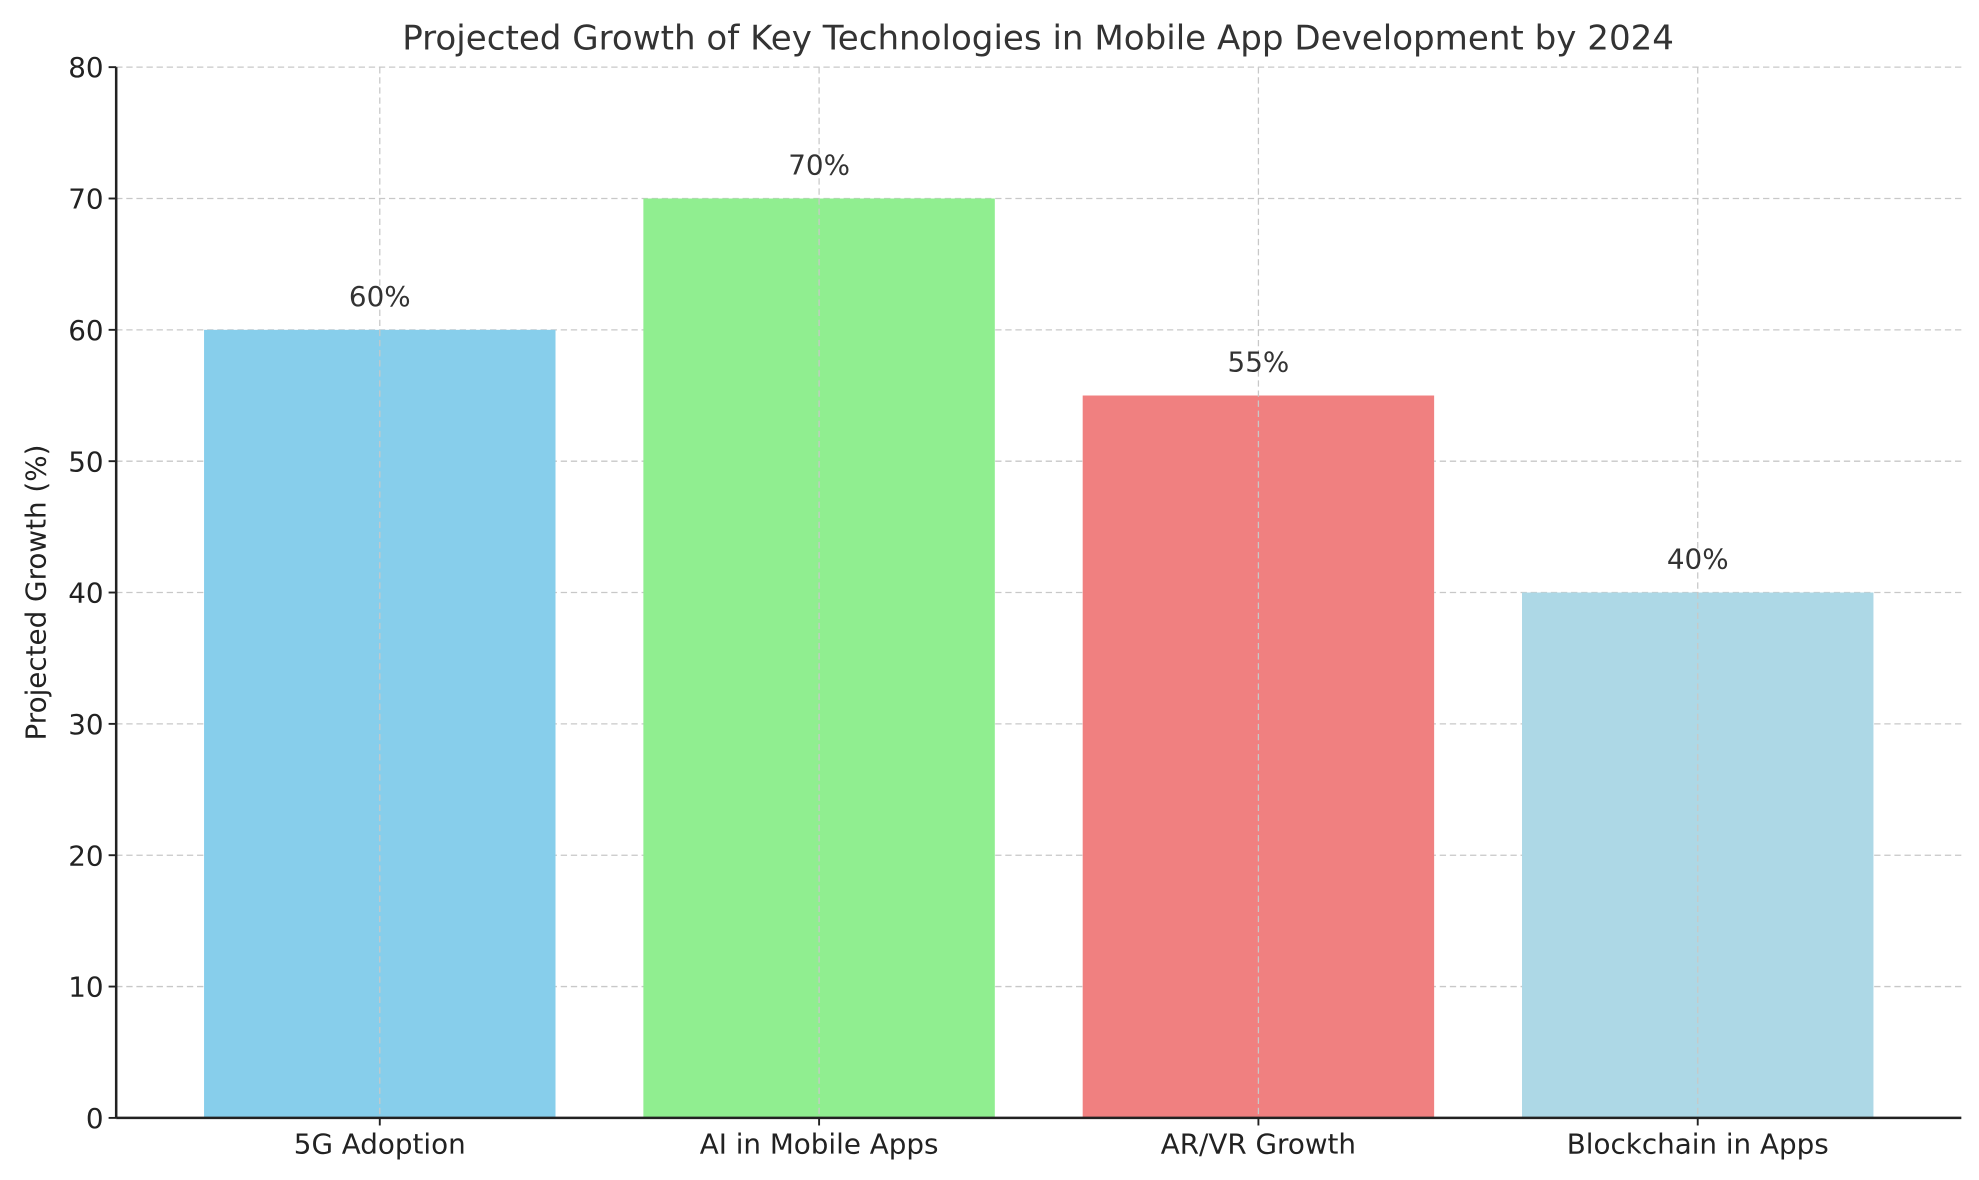 The width and height of the screenshot is (1979, 1180). What do you see at coordinates (819, 164) in the screenshot?
I see `data-label: 70%` at bounding box center [819, 164].